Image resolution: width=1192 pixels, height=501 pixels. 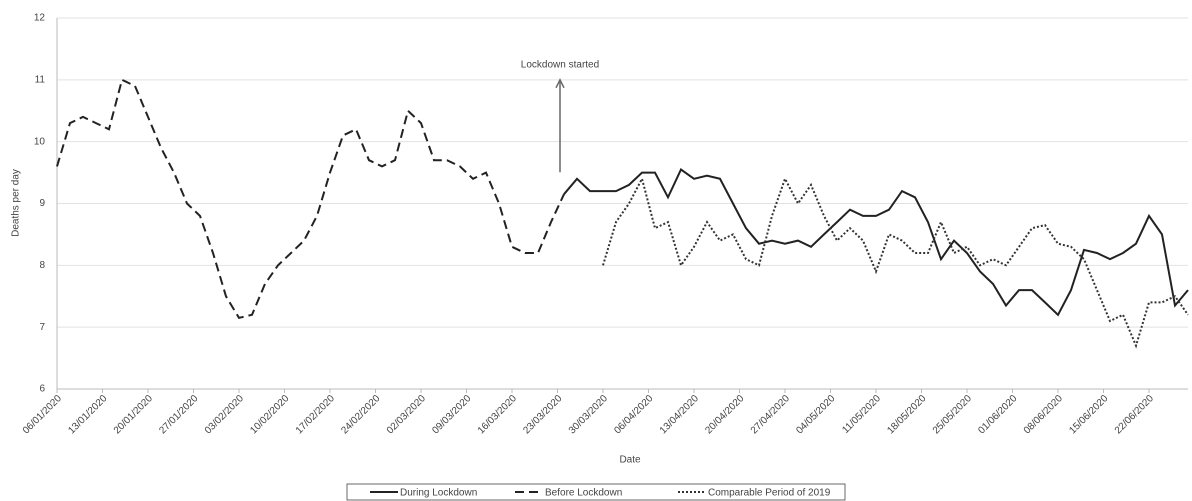 What do you see at coordinates (42, 265) in the screenshot?
I see `y-tick-label: 8` at bounding box center [42, 265].